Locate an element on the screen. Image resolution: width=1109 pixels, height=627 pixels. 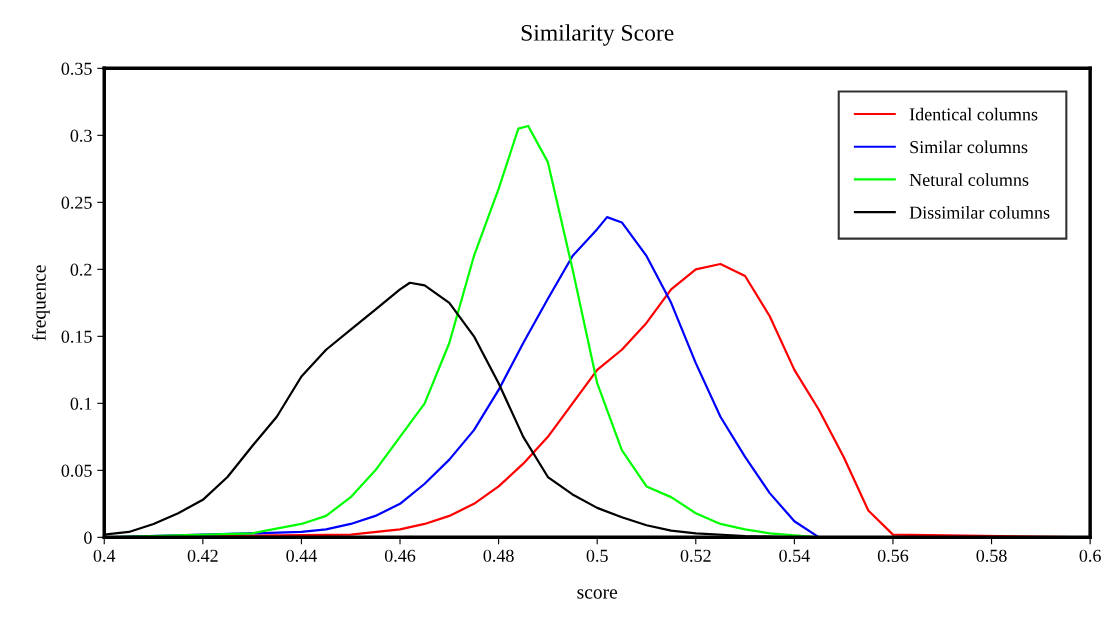
chart-title: Similarity Score is located at coordinates (597, 35).